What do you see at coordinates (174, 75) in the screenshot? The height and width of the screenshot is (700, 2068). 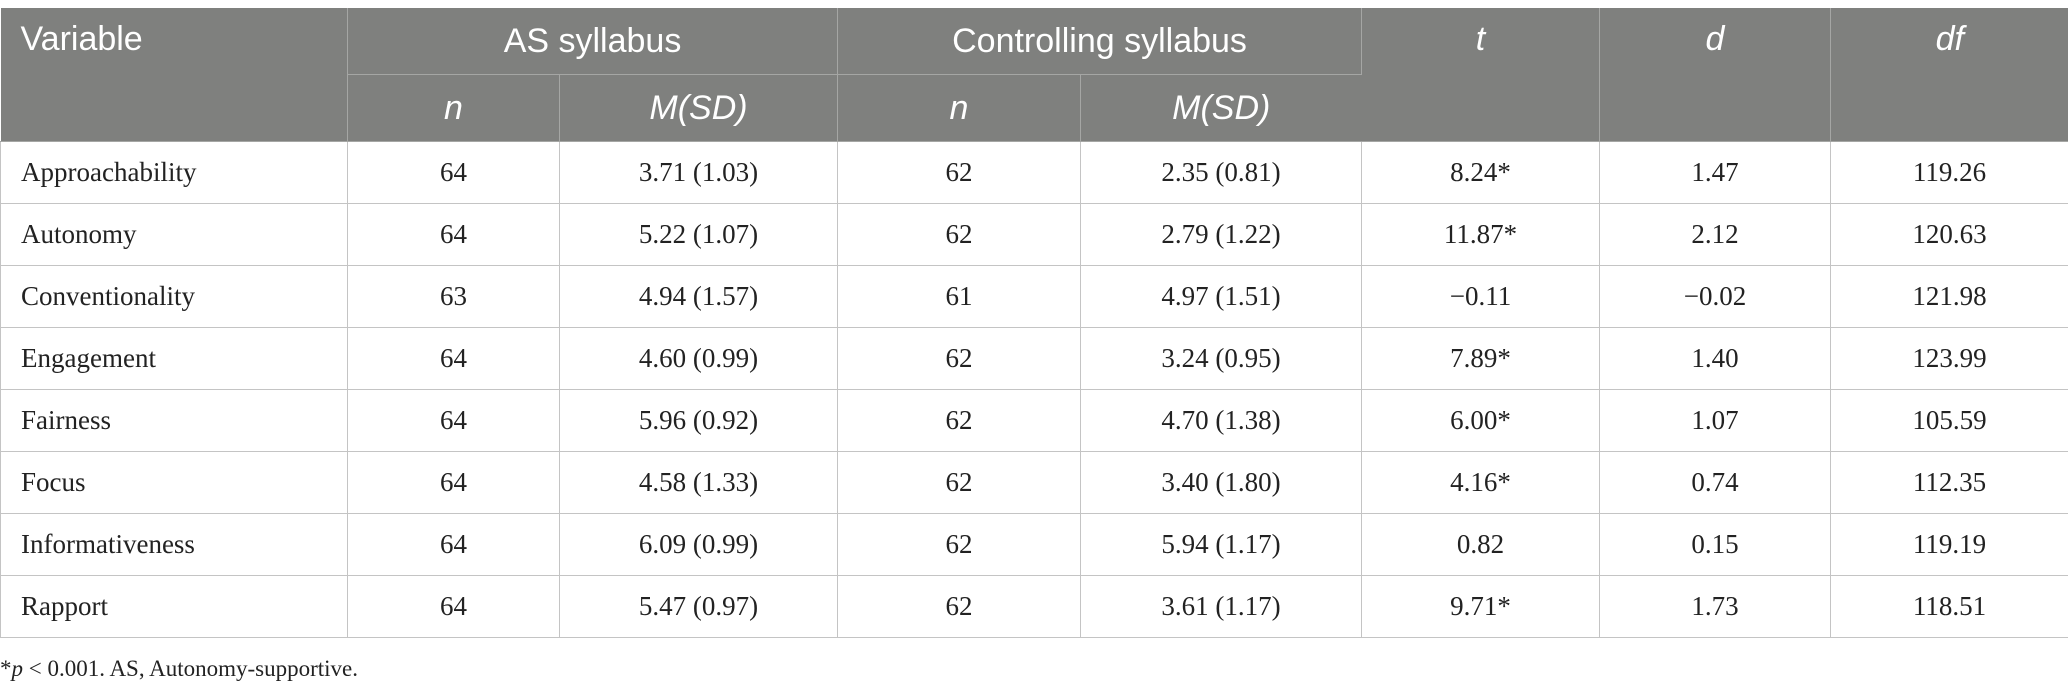 I see `header-variable: Variable` at bounding box center [174, 75].